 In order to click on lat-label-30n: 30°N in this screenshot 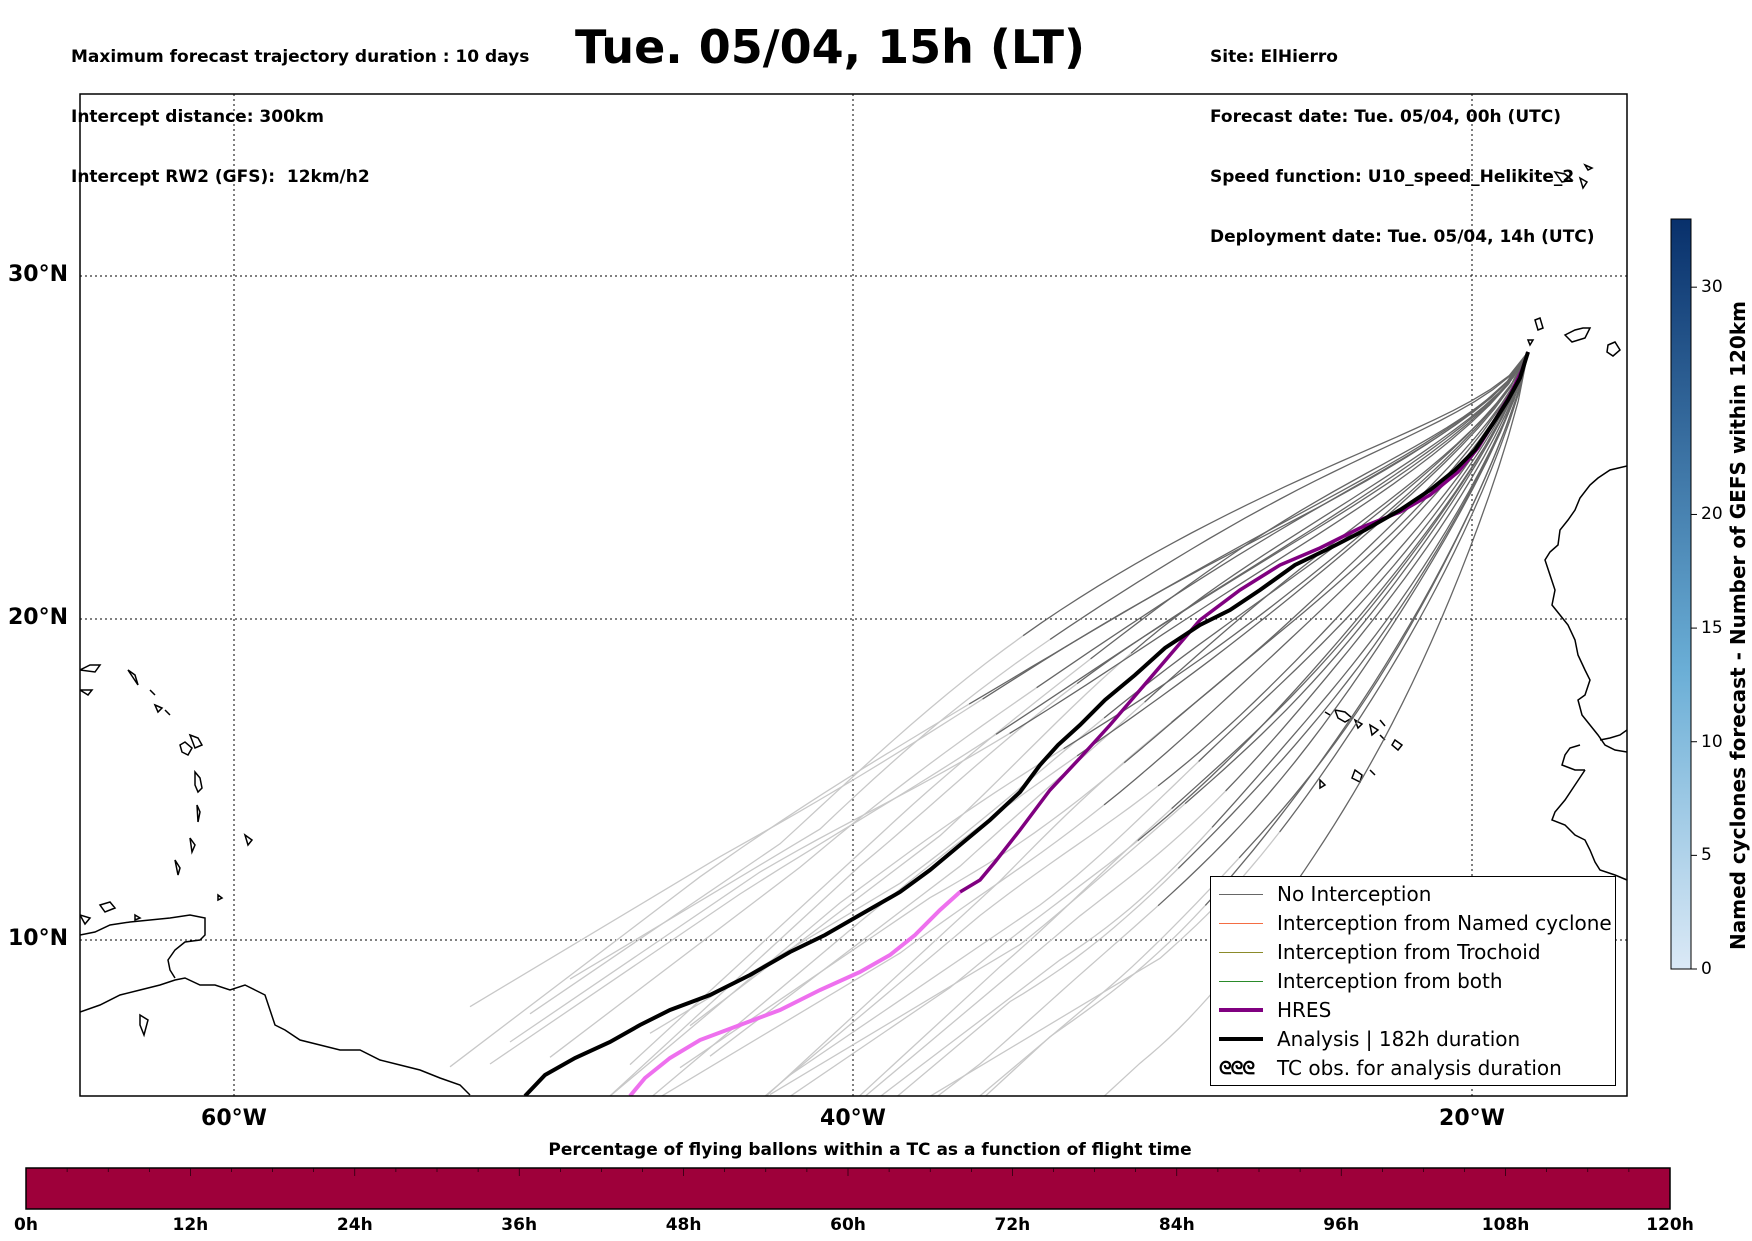, I will do `click(38, 274)`.